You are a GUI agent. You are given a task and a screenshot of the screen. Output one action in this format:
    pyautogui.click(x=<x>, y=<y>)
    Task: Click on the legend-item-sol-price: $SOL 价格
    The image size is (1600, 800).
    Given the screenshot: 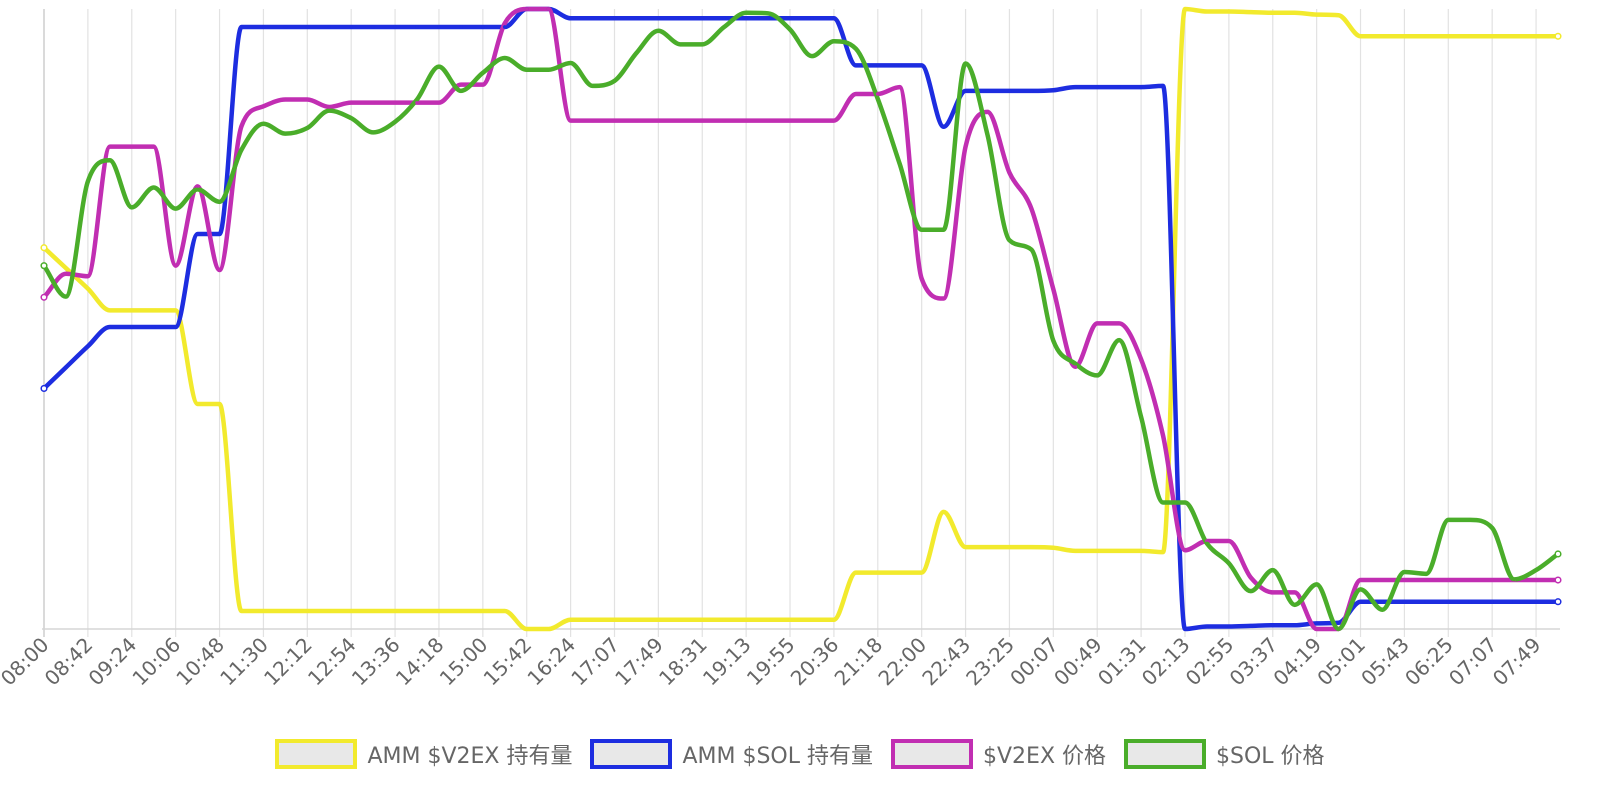 What is the action you would take?
    pyautogui.click(x=1224, y=754)
    